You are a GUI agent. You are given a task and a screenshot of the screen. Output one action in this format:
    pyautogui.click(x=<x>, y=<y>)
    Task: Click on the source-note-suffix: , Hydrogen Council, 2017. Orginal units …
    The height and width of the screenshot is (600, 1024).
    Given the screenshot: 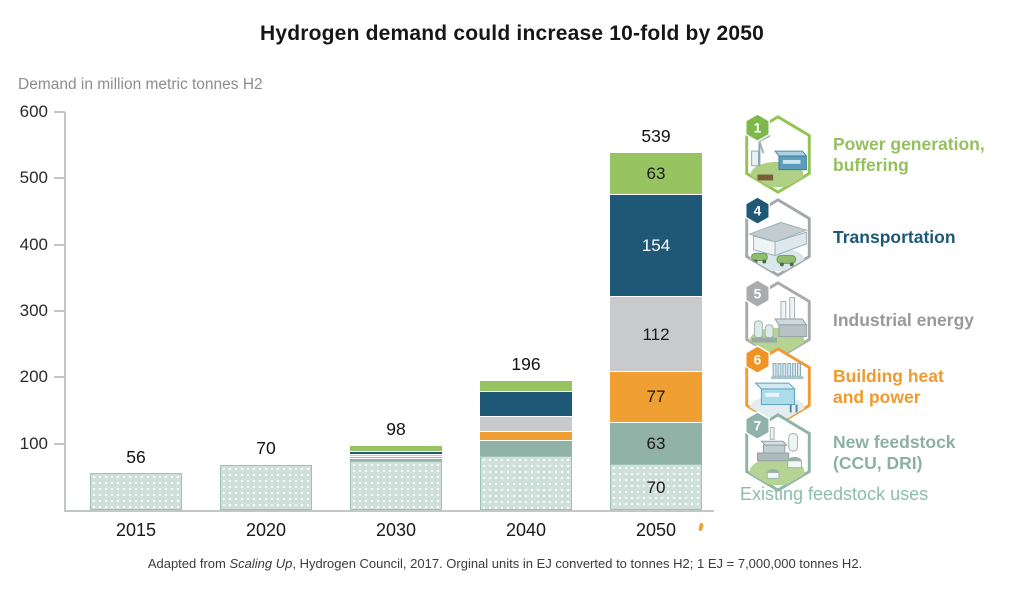 What is the action you would take?
    pyautogui.click(x=577, y=563)
    